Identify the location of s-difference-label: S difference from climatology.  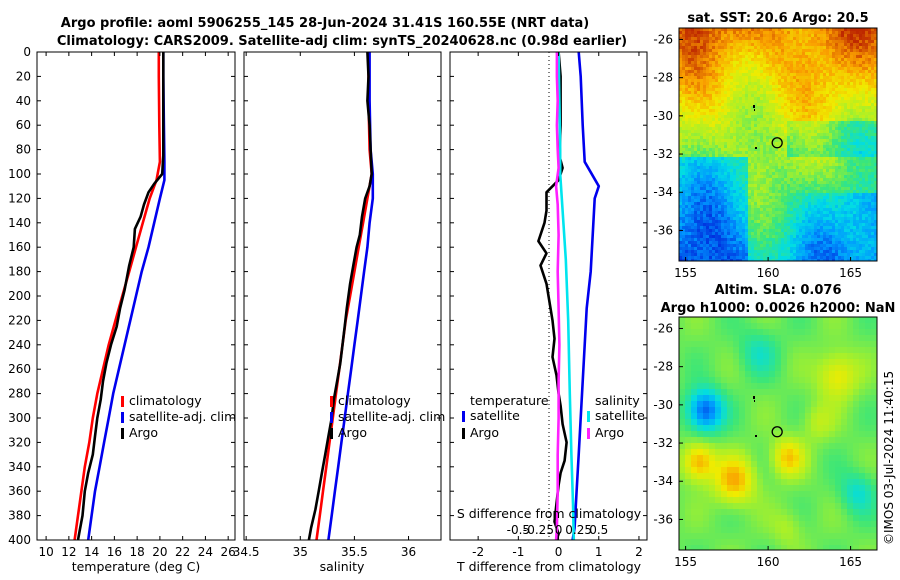
(549, 513).